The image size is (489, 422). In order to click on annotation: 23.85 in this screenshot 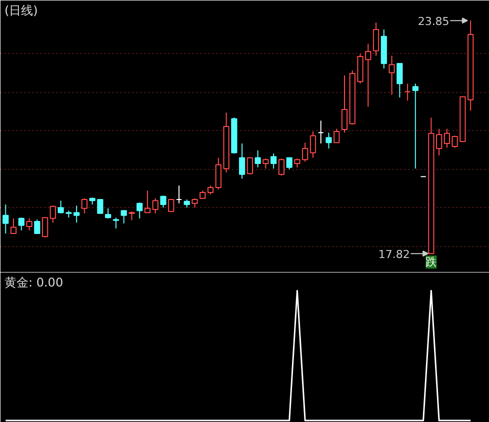, I will do `click(434, 21)`.